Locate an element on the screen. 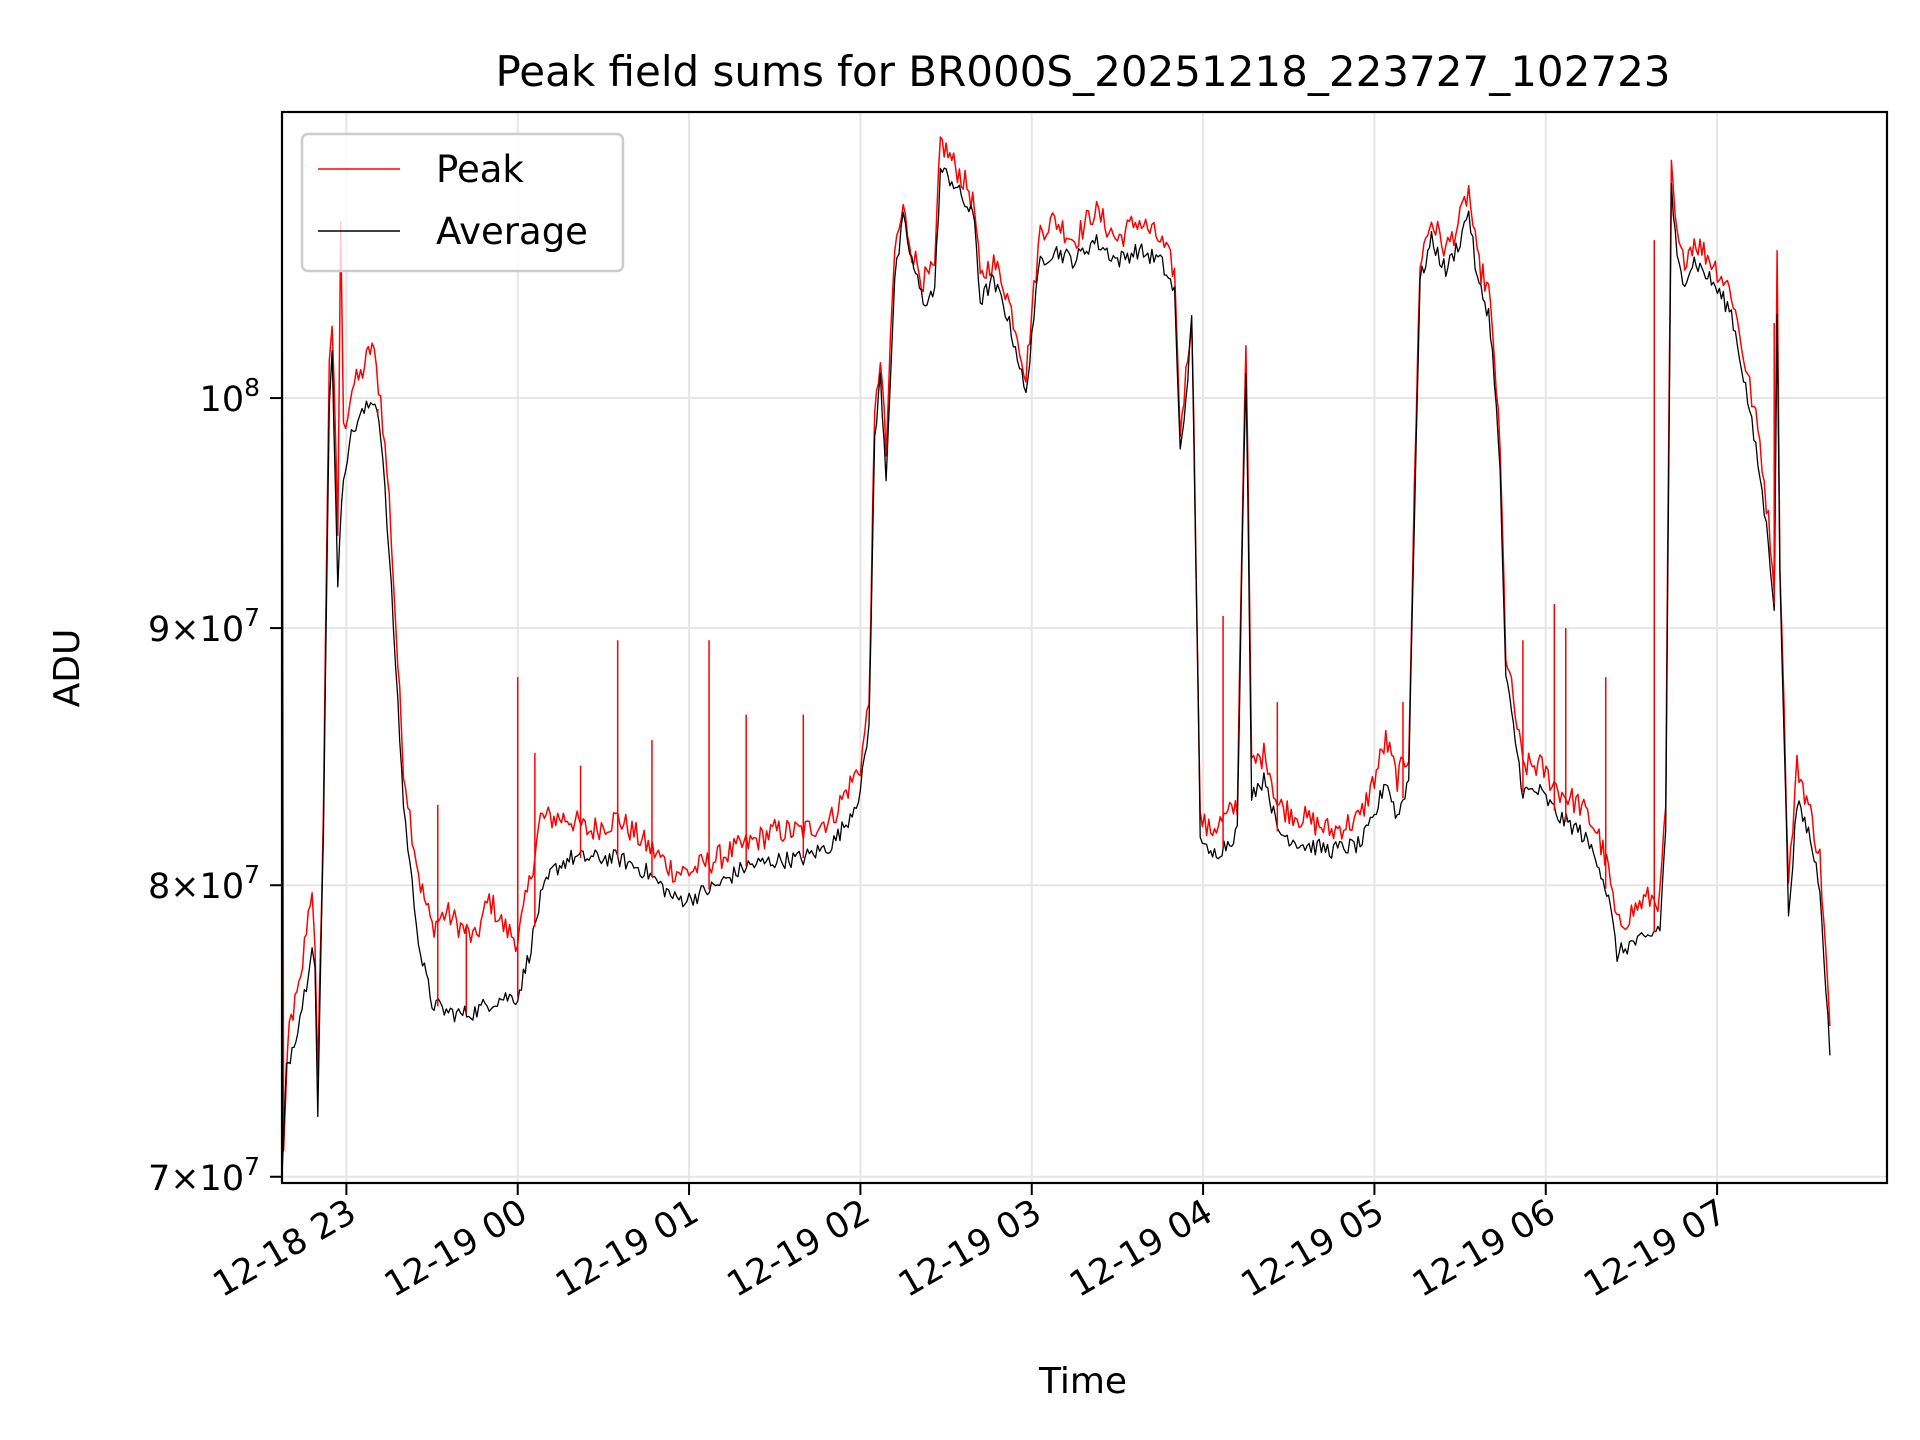 The width and height of the screenshot is (1920, 1440). y-axis-label: ADU is located at coordinates (67, 668).